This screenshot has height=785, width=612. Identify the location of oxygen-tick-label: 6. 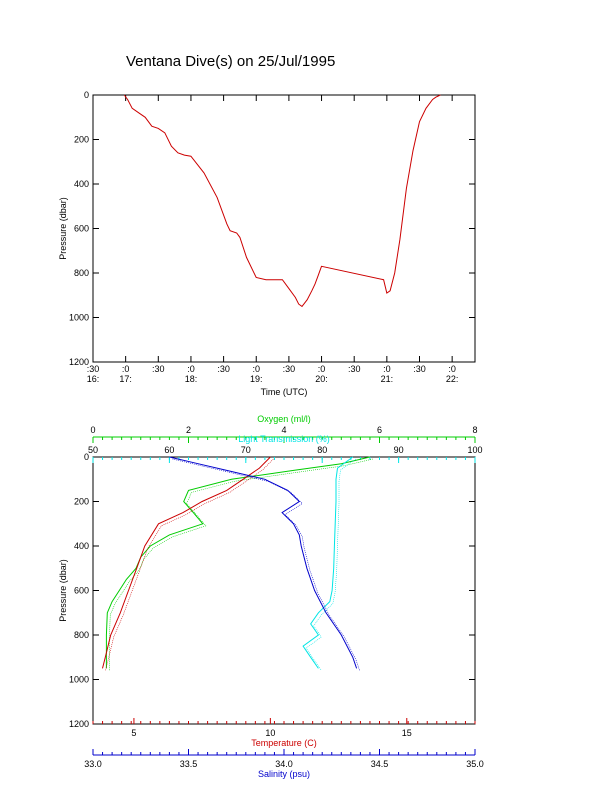
(379, 430).